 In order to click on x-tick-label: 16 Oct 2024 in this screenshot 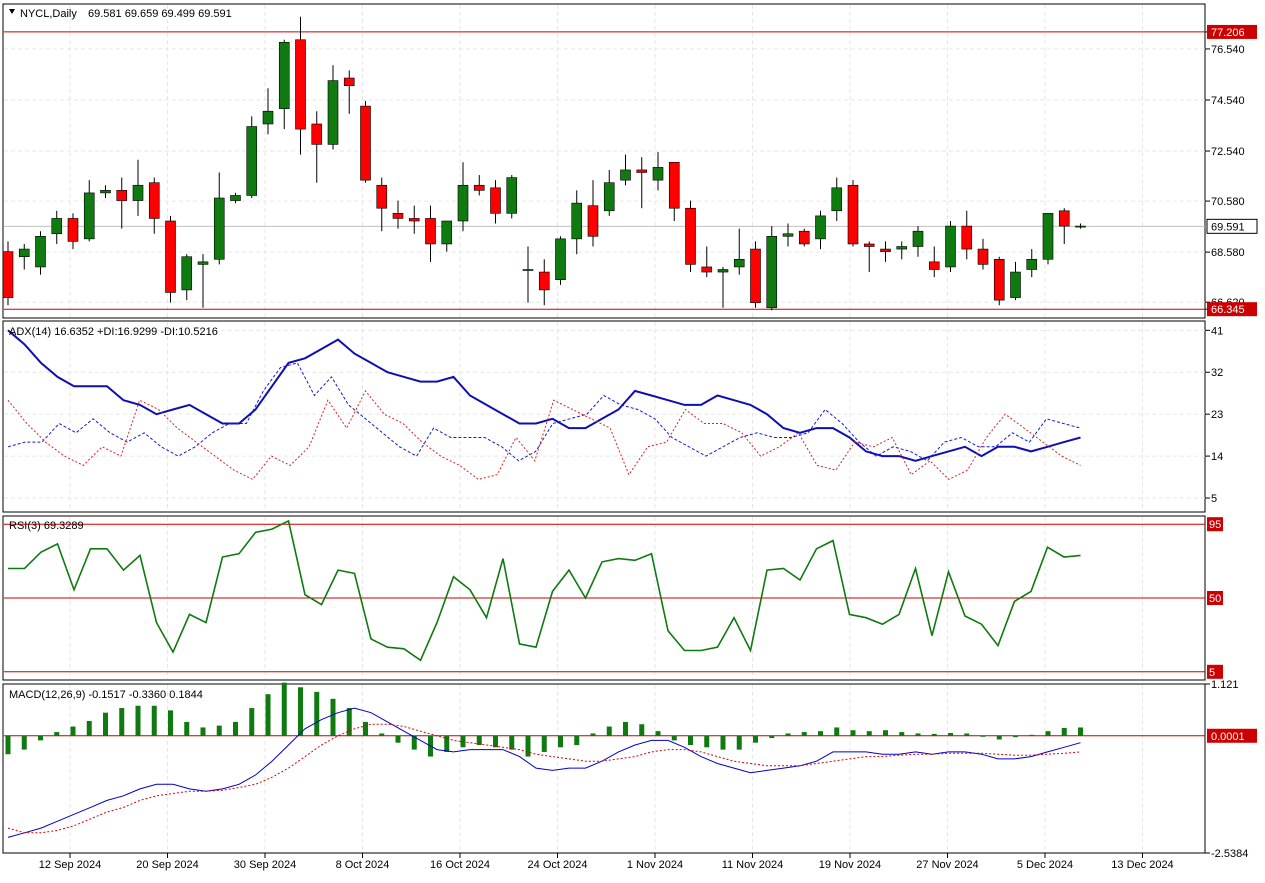, I will do `click(460, 865)`.